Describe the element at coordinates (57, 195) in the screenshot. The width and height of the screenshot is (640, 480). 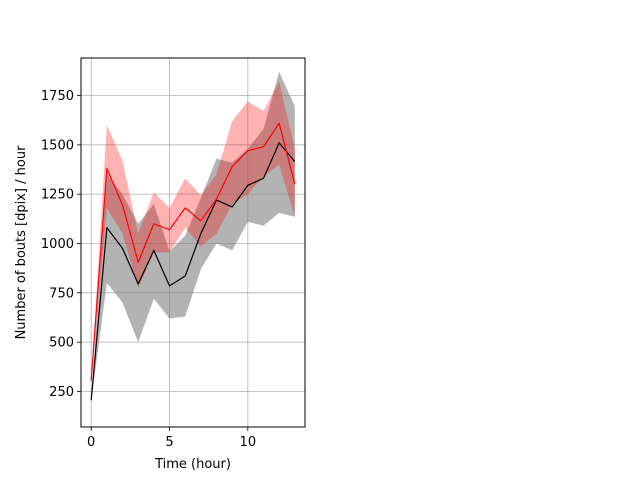
I see `y-tick-label: 1250` at that location.